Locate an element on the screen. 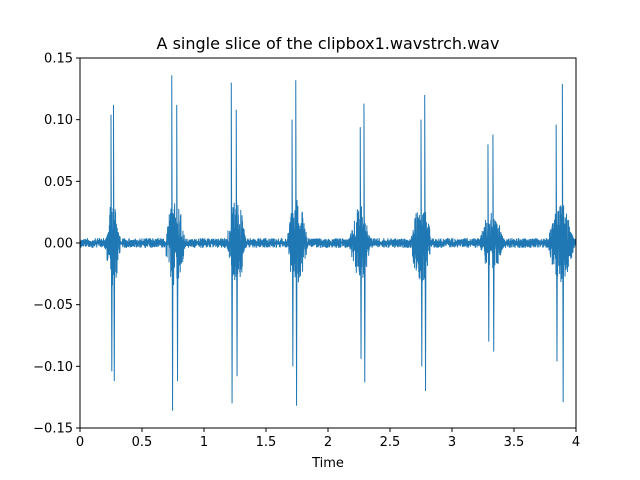  x-axis: 0 0.5 1 1.5 2 2.5 3 3.5 4 is located at coordinates (328, 439).